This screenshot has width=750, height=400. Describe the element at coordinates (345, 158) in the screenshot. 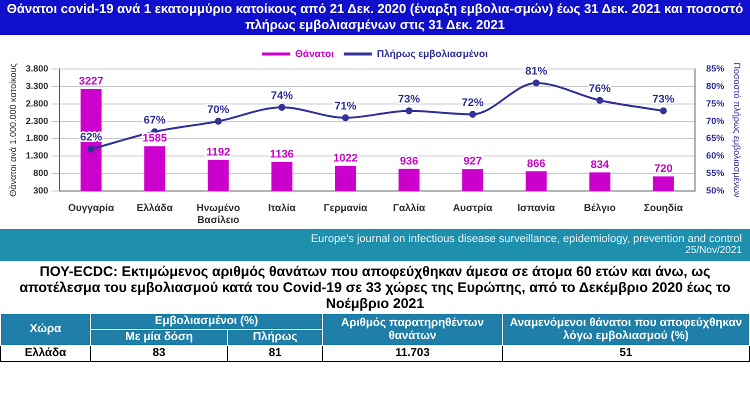

I see `data-label: 1022` at that location.